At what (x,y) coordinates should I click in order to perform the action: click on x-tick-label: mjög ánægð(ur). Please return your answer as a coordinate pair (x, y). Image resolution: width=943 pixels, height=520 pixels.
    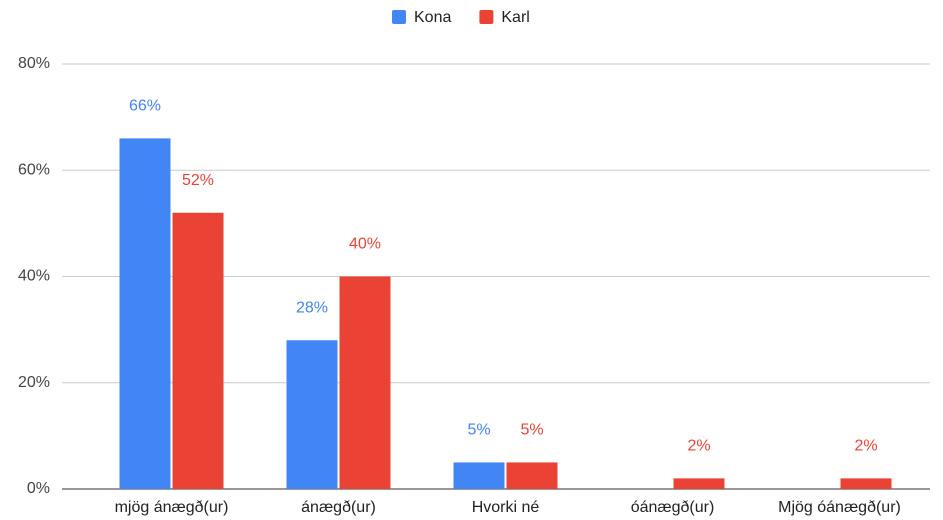
    Looking at the image, I should click on (172, 507).